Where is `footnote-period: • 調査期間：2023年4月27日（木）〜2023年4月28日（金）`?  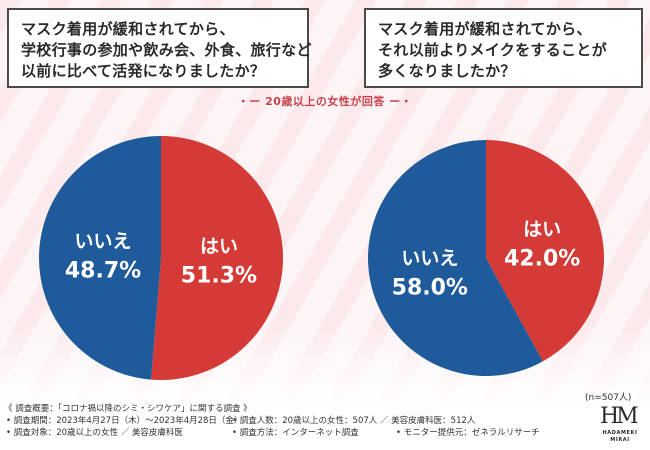
footnote-period: • 調査期間：2023年4月27日（木）〜2023年4月28日（金） is located at coordinates (124, 421).